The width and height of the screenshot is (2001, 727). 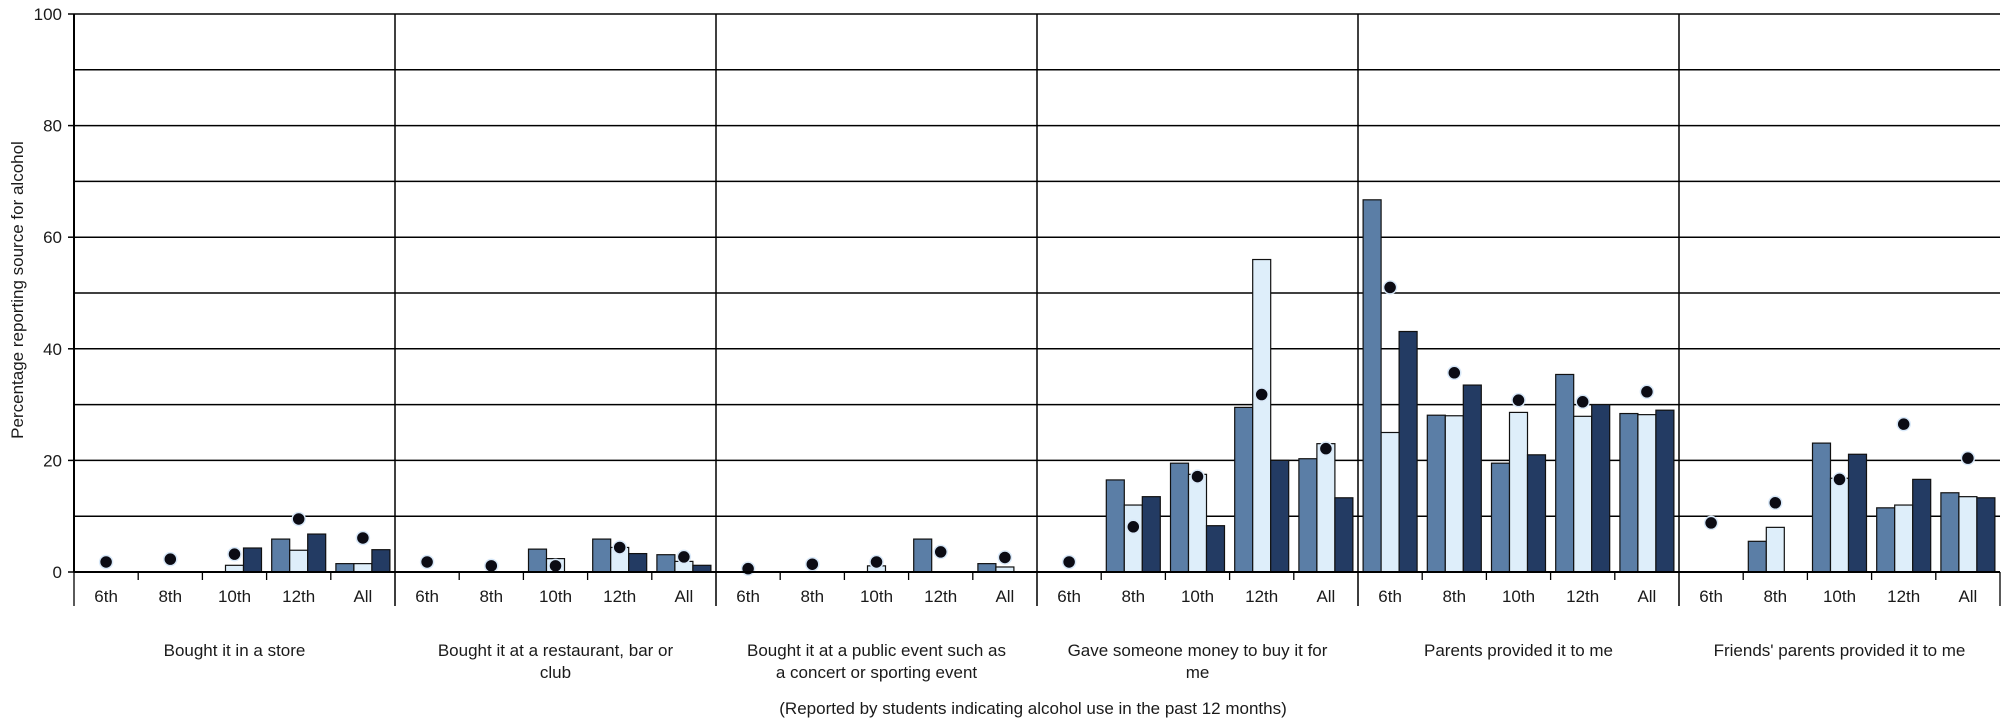 I want to click on group-label: Bought it at a restaurant, bar or club, so click(x=556, y=661).